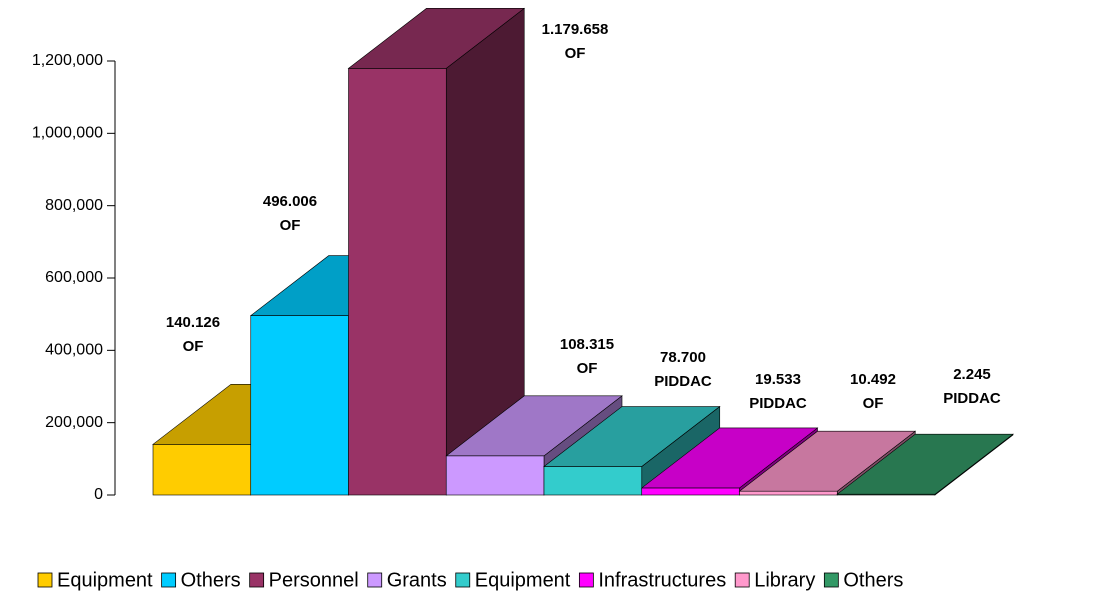 This screenshot has width=1110, height=596. Describe the element at coordinates (784, 580) in the screenshot. I see `legend-label: Library` at that location.